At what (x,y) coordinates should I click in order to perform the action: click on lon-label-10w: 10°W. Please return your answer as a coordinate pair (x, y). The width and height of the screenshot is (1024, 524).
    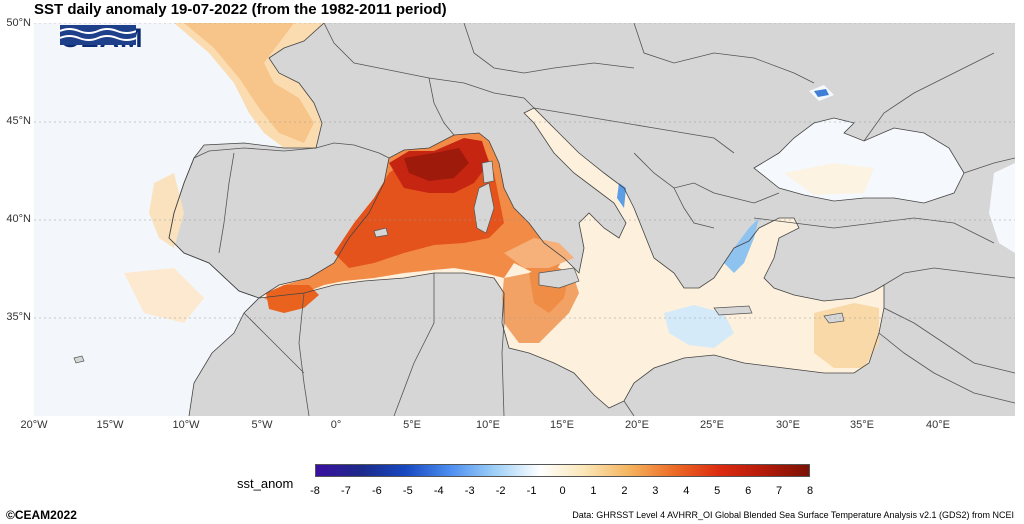
    Looking at the image, I should click on (186, 425).